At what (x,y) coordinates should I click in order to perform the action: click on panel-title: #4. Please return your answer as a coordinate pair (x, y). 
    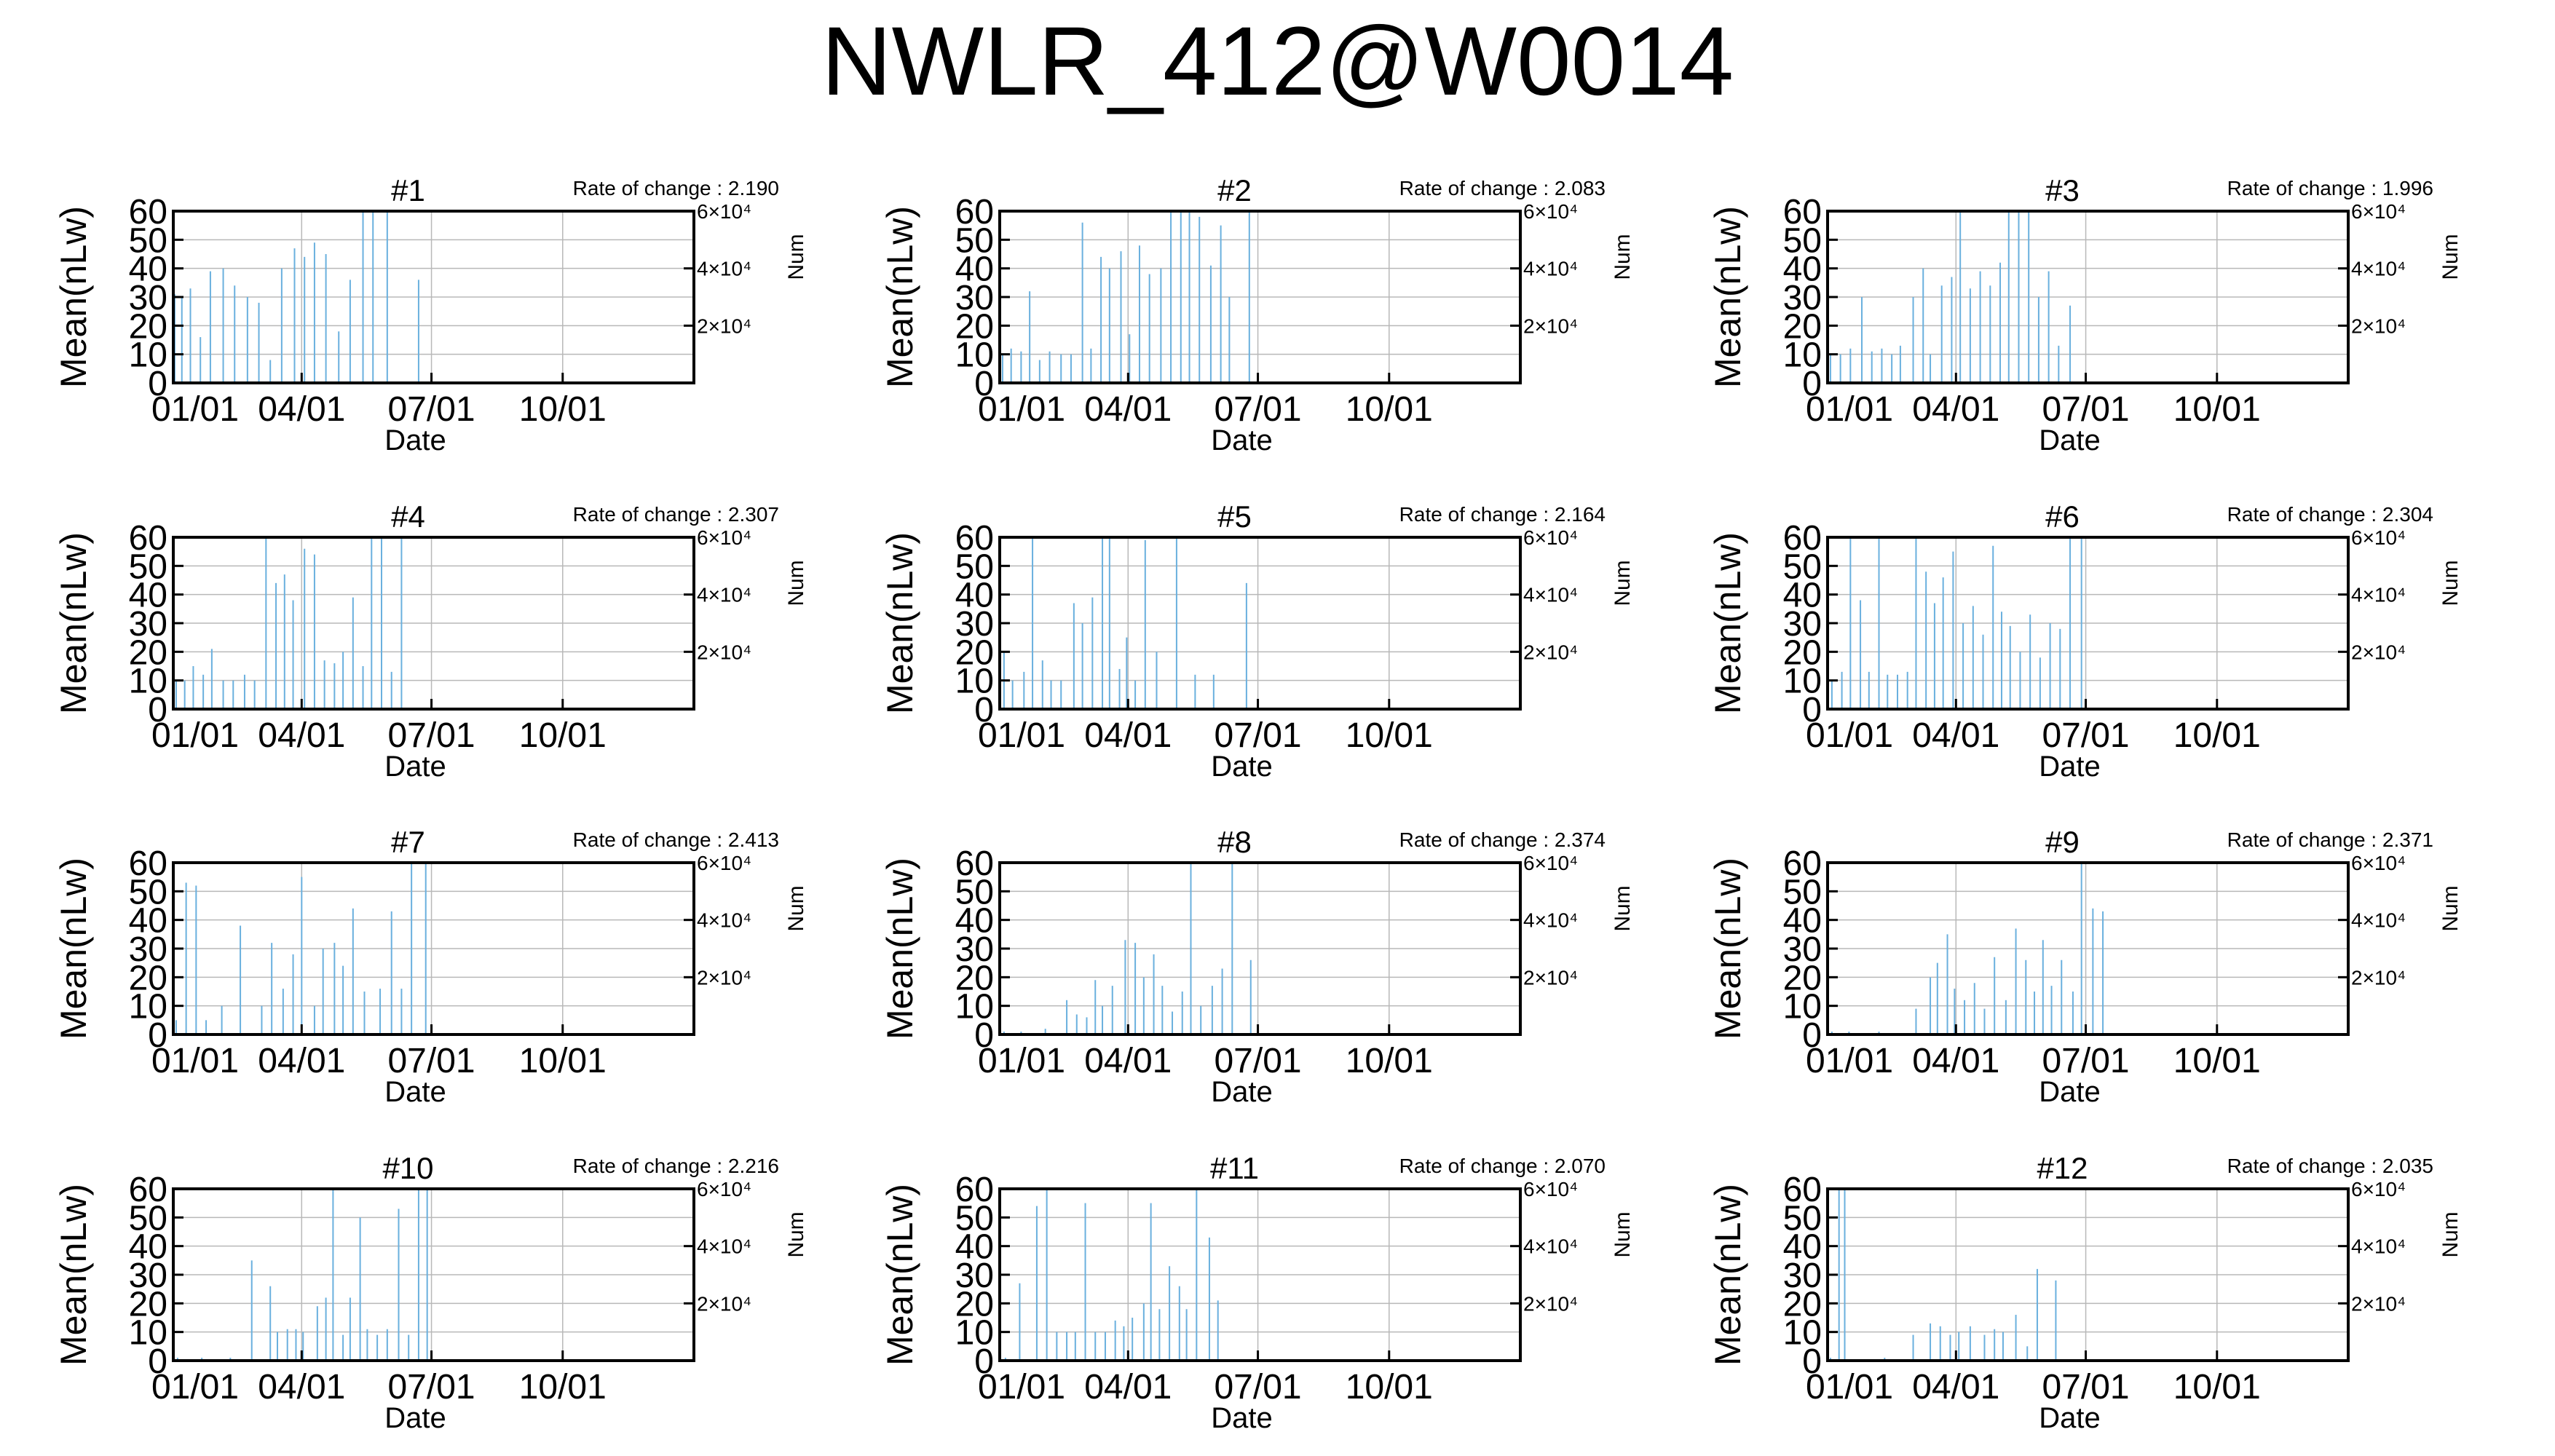
    Looking at the image, I should click on (408, 516).